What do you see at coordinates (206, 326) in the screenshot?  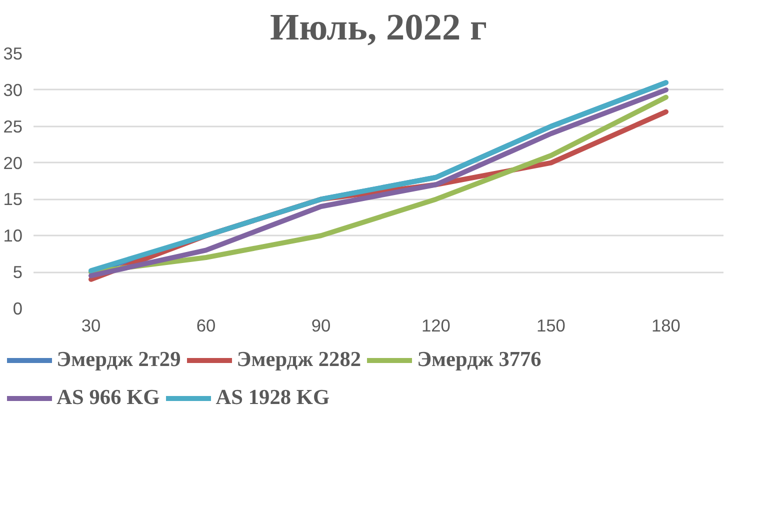 I see `x-tick-label: 60` at bounding box center [206, 326].